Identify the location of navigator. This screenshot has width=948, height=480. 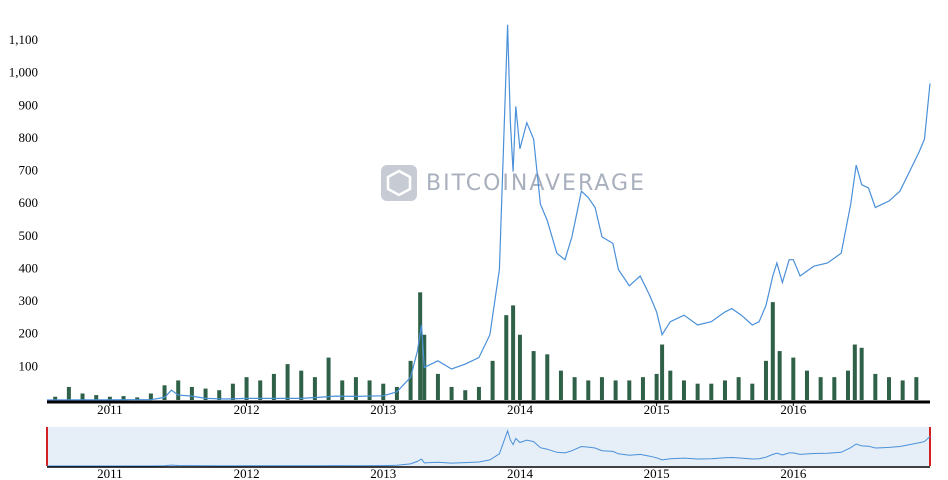
(488, 446).